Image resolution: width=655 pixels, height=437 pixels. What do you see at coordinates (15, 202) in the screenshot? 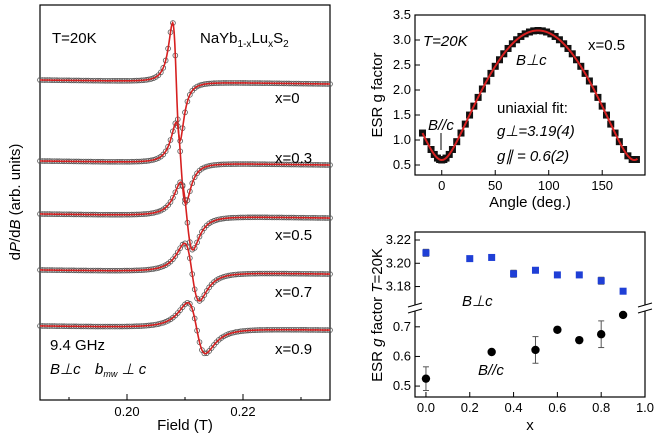
I see `left-y-axis-label: dP/dB (arb. units)` at bounding box center [15, 202].